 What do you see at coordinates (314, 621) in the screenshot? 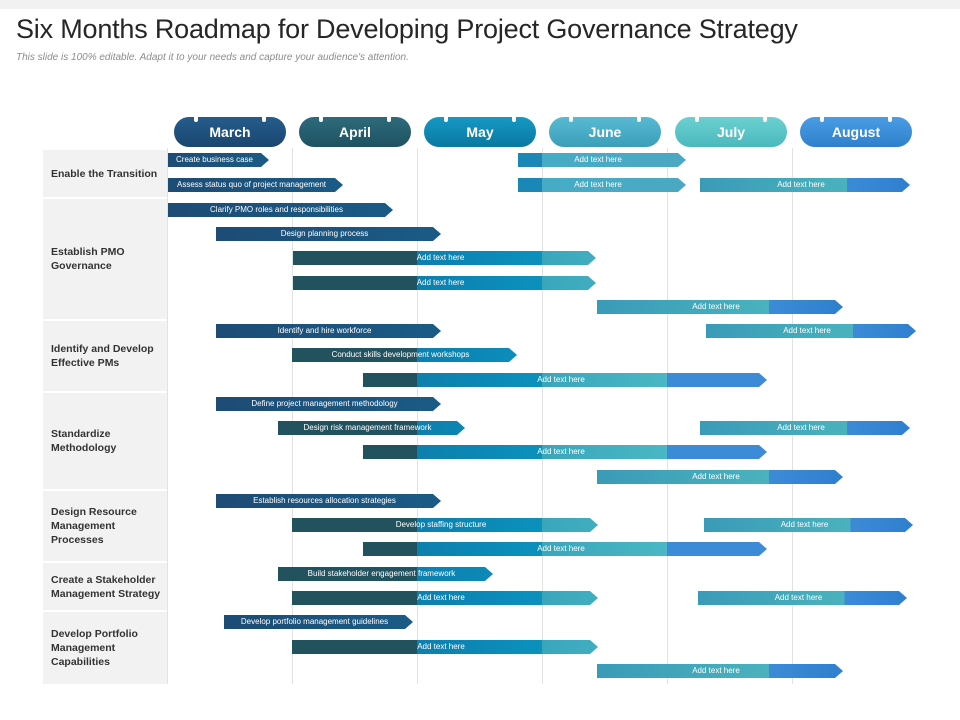
I see `bar-label: Develop portfolio management guidelines` at bounding box center [314, 621].